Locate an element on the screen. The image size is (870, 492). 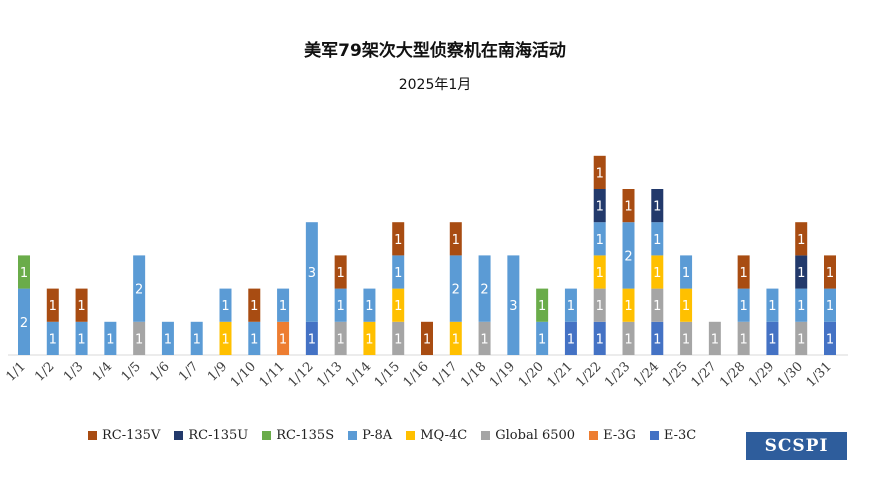
legend-label: E-3G is located at coordinates (619, 435).